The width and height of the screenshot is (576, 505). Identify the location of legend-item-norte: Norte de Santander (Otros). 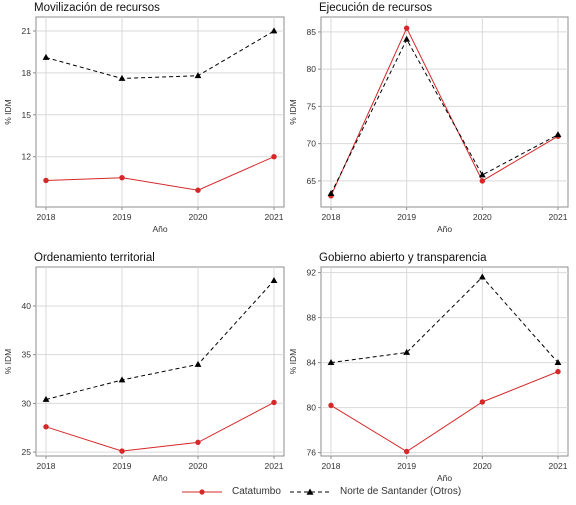
(375, 491).